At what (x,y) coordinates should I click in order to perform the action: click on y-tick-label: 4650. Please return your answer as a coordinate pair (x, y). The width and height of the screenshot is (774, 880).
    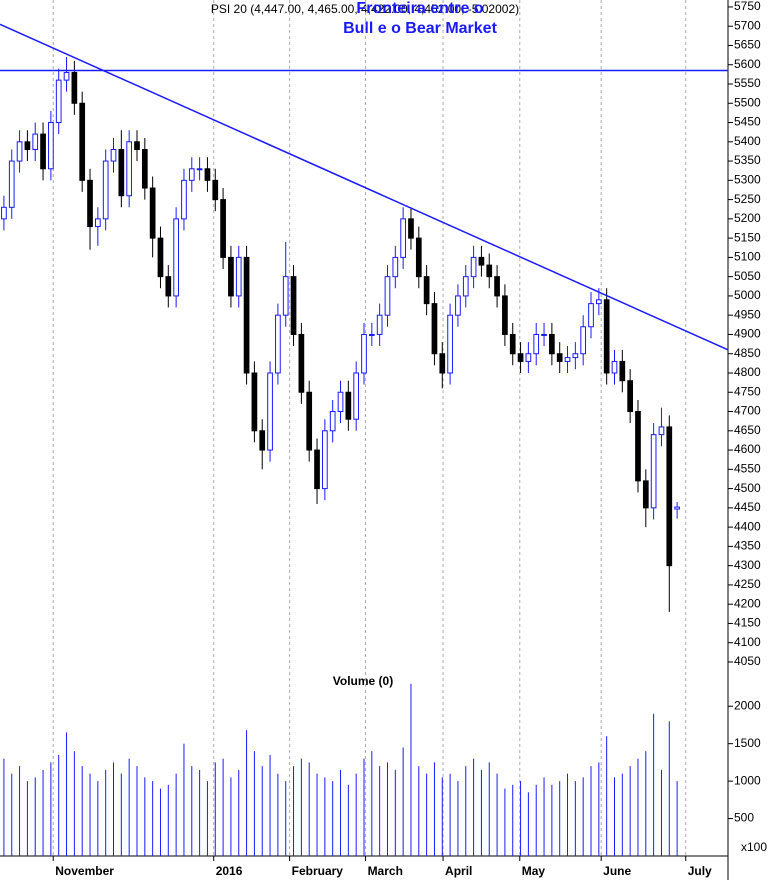
    Looking at the image, I should click on (747, 430).